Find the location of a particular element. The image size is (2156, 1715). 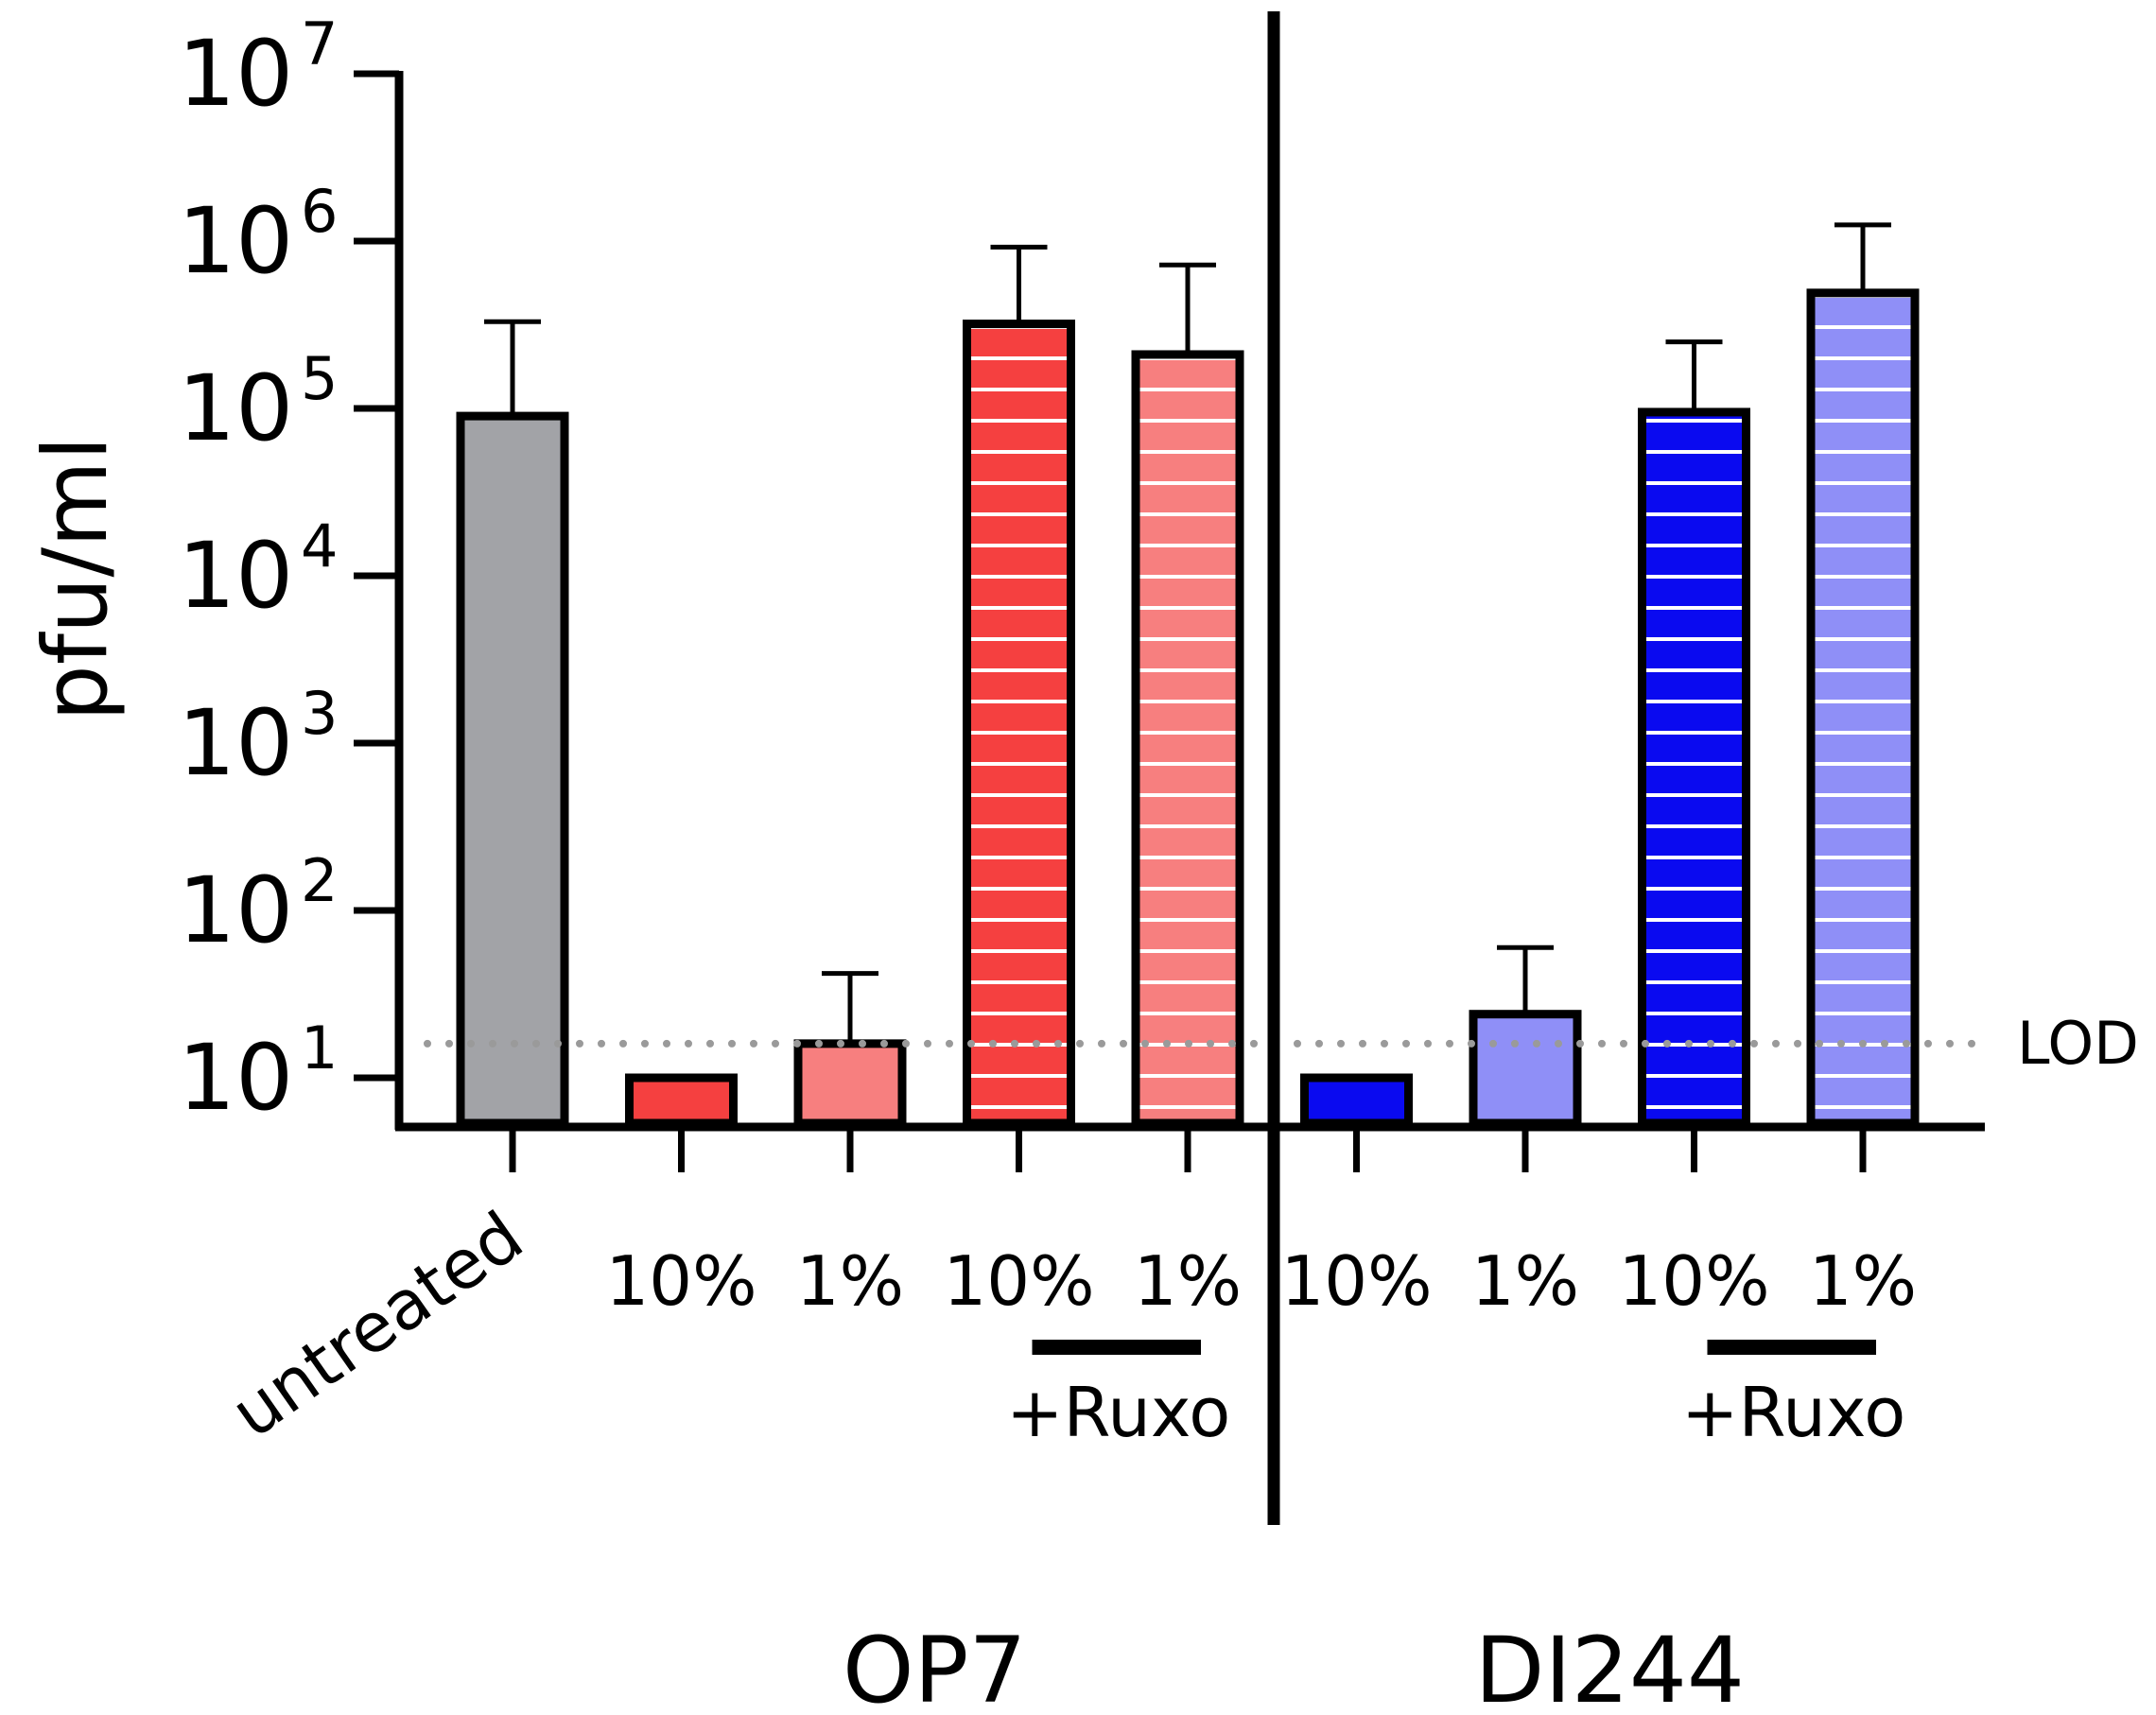

y-tick-label-exponent: 3 is located at coordinates (320, 713).